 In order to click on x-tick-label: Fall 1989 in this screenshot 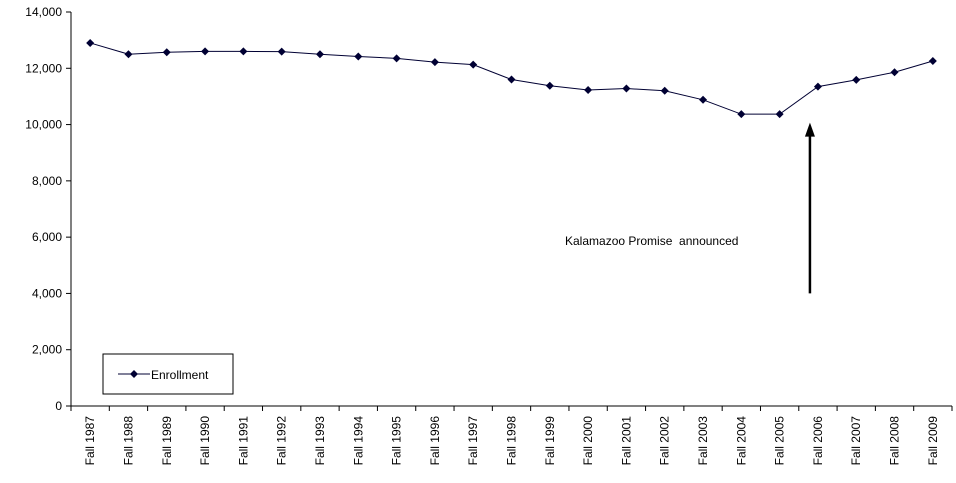, I will do `click(167, 441)`.